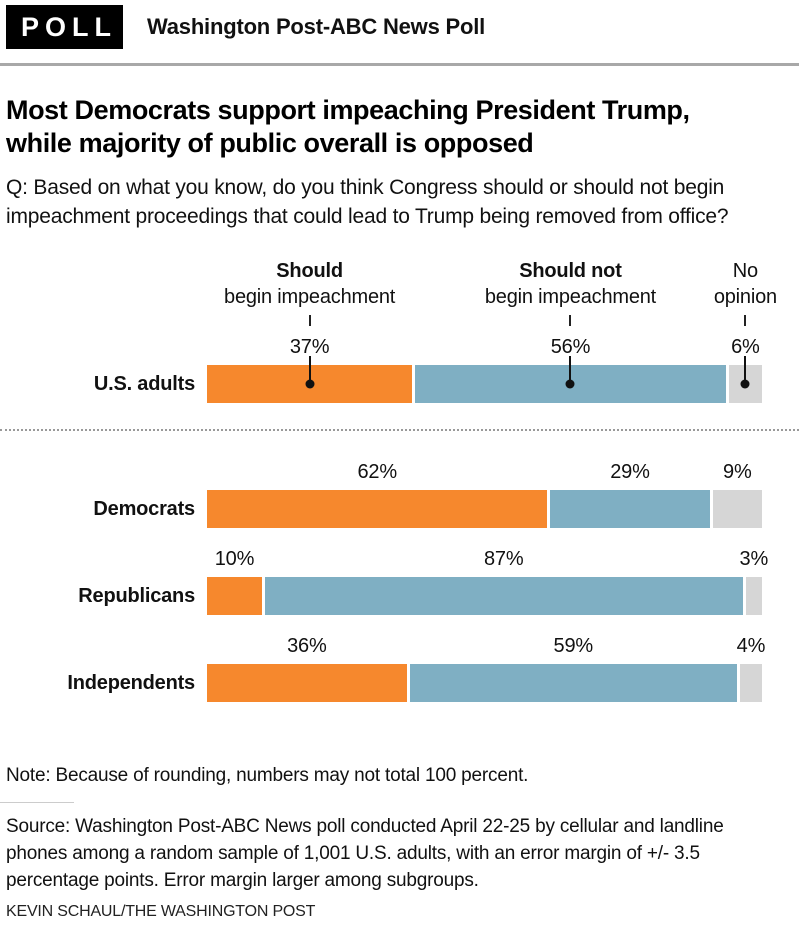 The width and height of the screenshot is (799, 952). I want to click on category-label: U.S. adults, so click(144, 383).